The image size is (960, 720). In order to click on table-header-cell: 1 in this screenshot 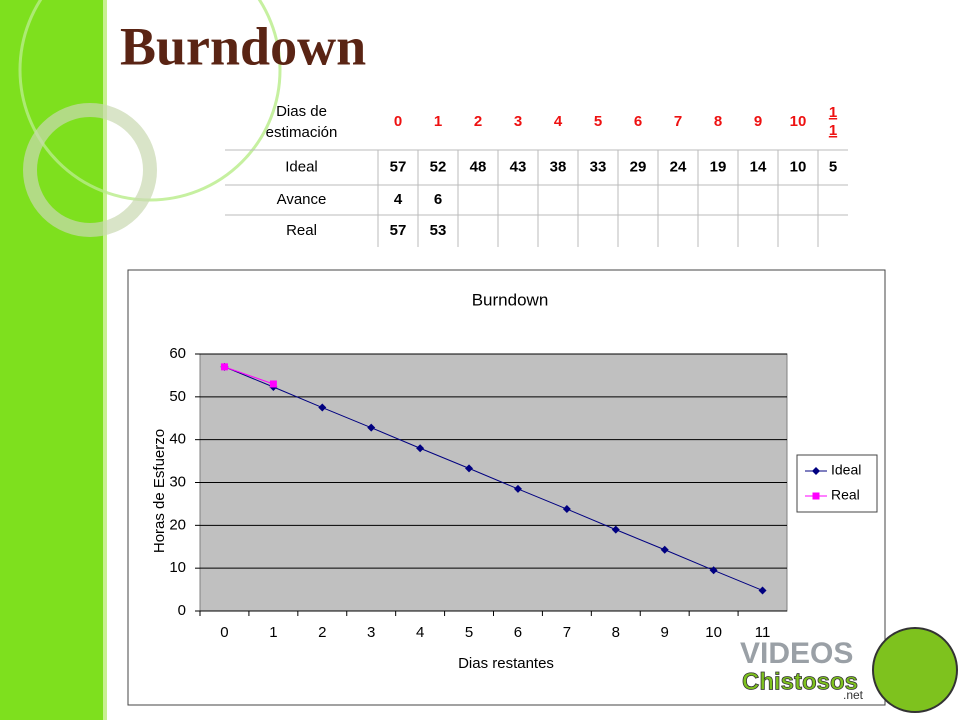, I will do `click(438, 121)`.